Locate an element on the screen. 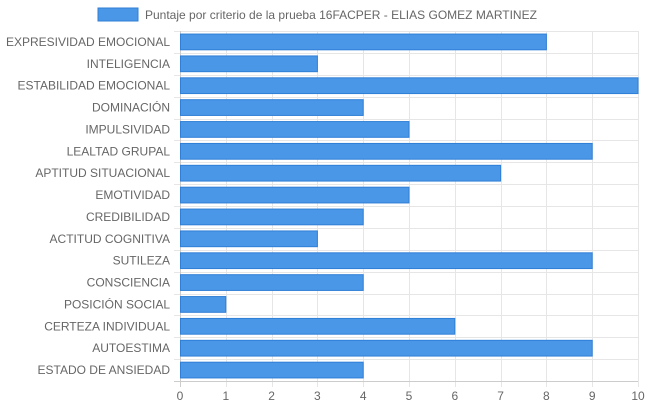  y-tick-label: IMPULSIVIDAD is located at coordinates (127, 129).